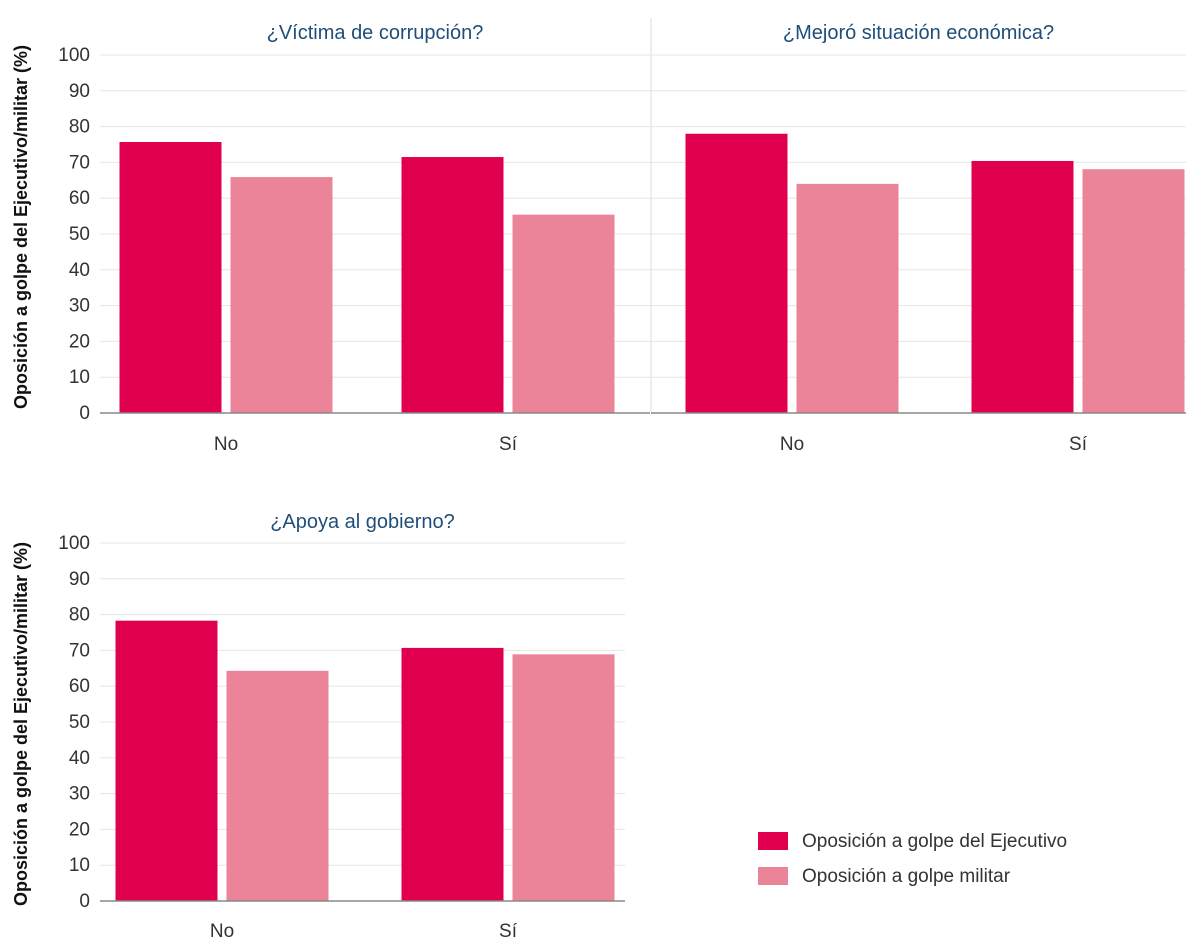  What do you see at coordinates (934, 841) in the screenshot?
I see `legend-label-executive: Oposición a golpe del Ejecutivo` at bounding box center [934, 841].